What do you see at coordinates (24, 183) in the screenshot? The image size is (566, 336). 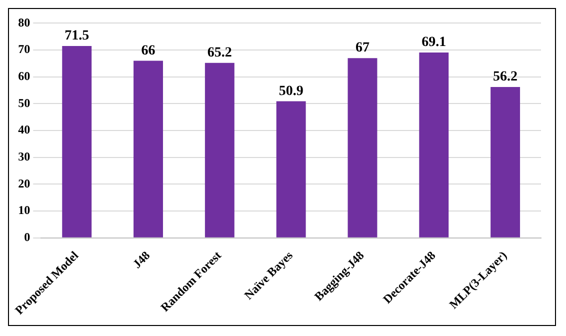 I see `y-tick-label: 20` at bounding box center [24, 183].